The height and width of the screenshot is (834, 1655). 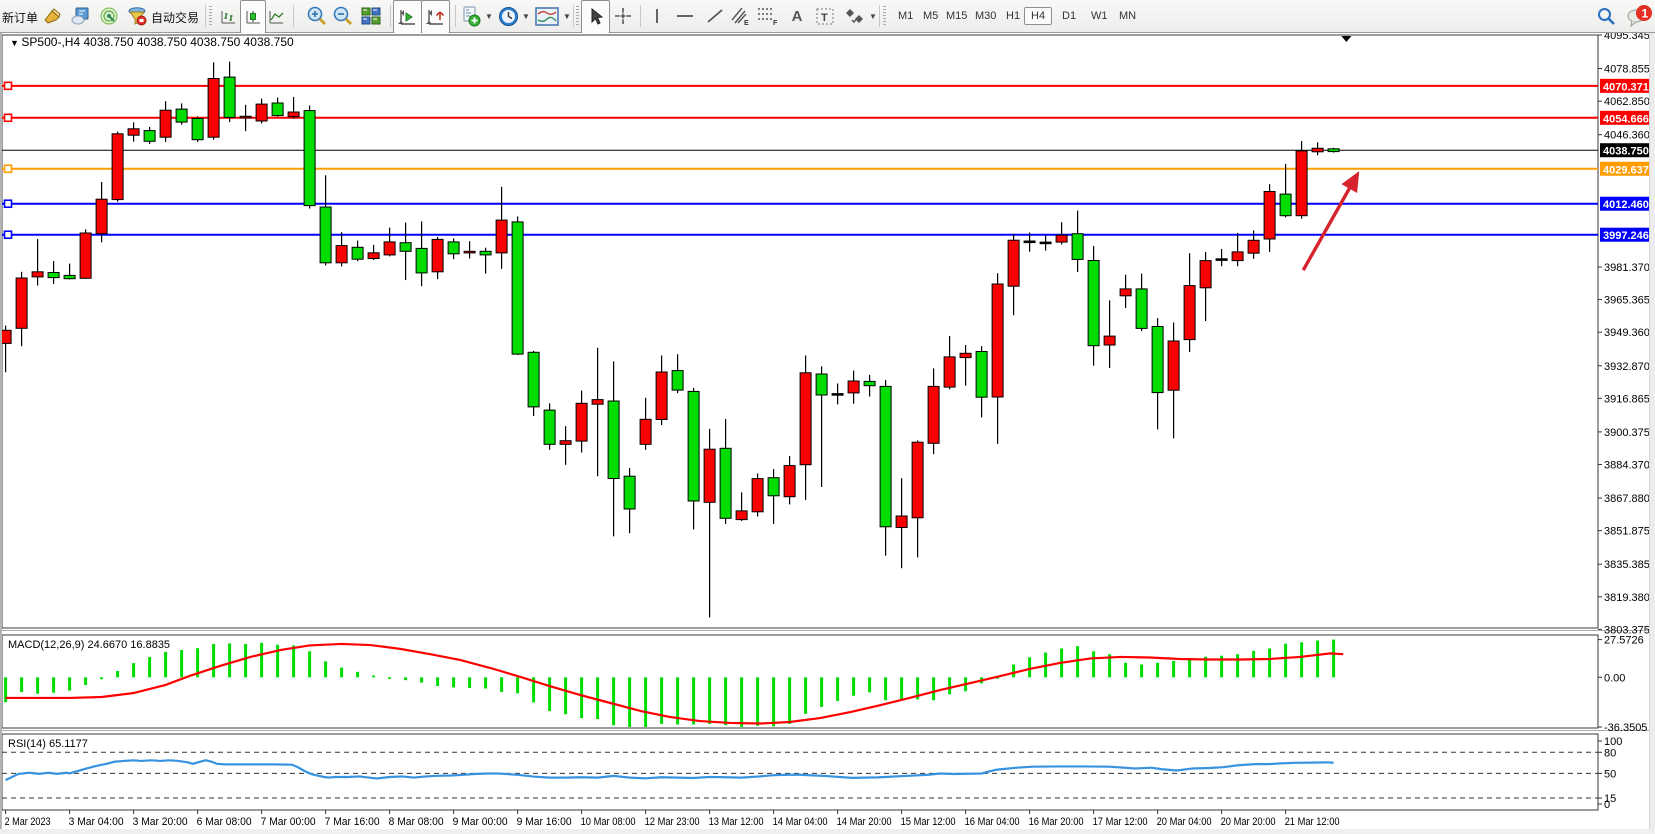 What do you see at coordinates (81, 16) in the screenshot?
I see `terminal-icon` at bounding box center [81, 16].